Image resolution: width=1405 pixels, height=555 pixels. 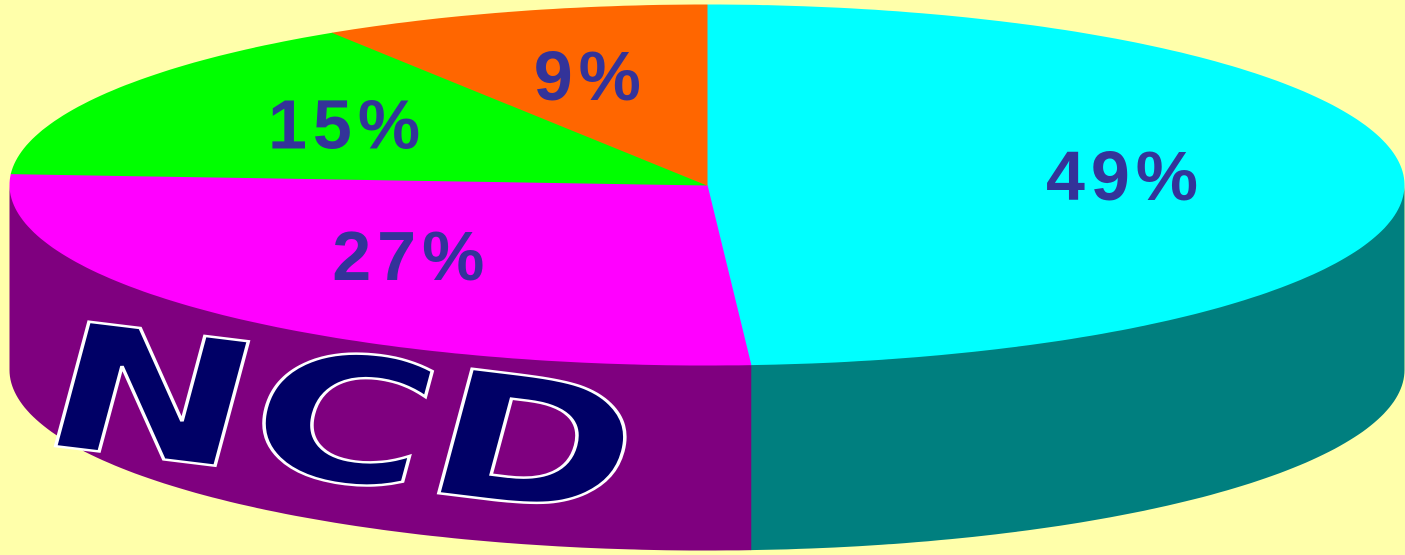 I want to click on value-label: 9%, so click(x=590, y=76).